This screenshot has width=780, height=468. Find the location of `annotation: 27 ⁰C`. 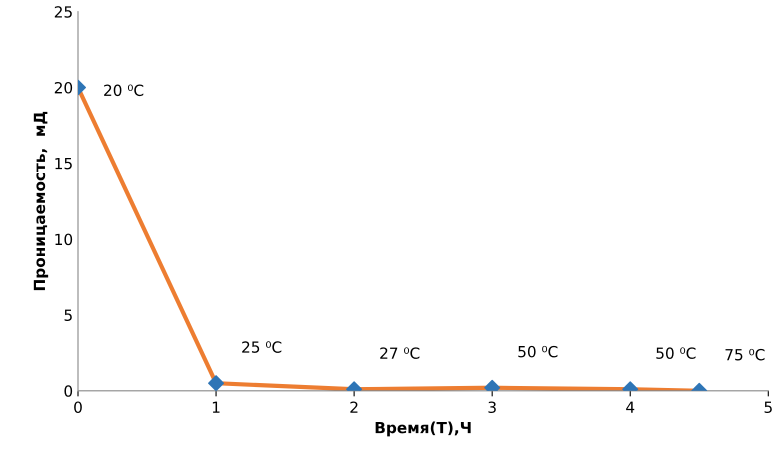

annotation: 27 ⁰C is located at coordinates (400, 353).